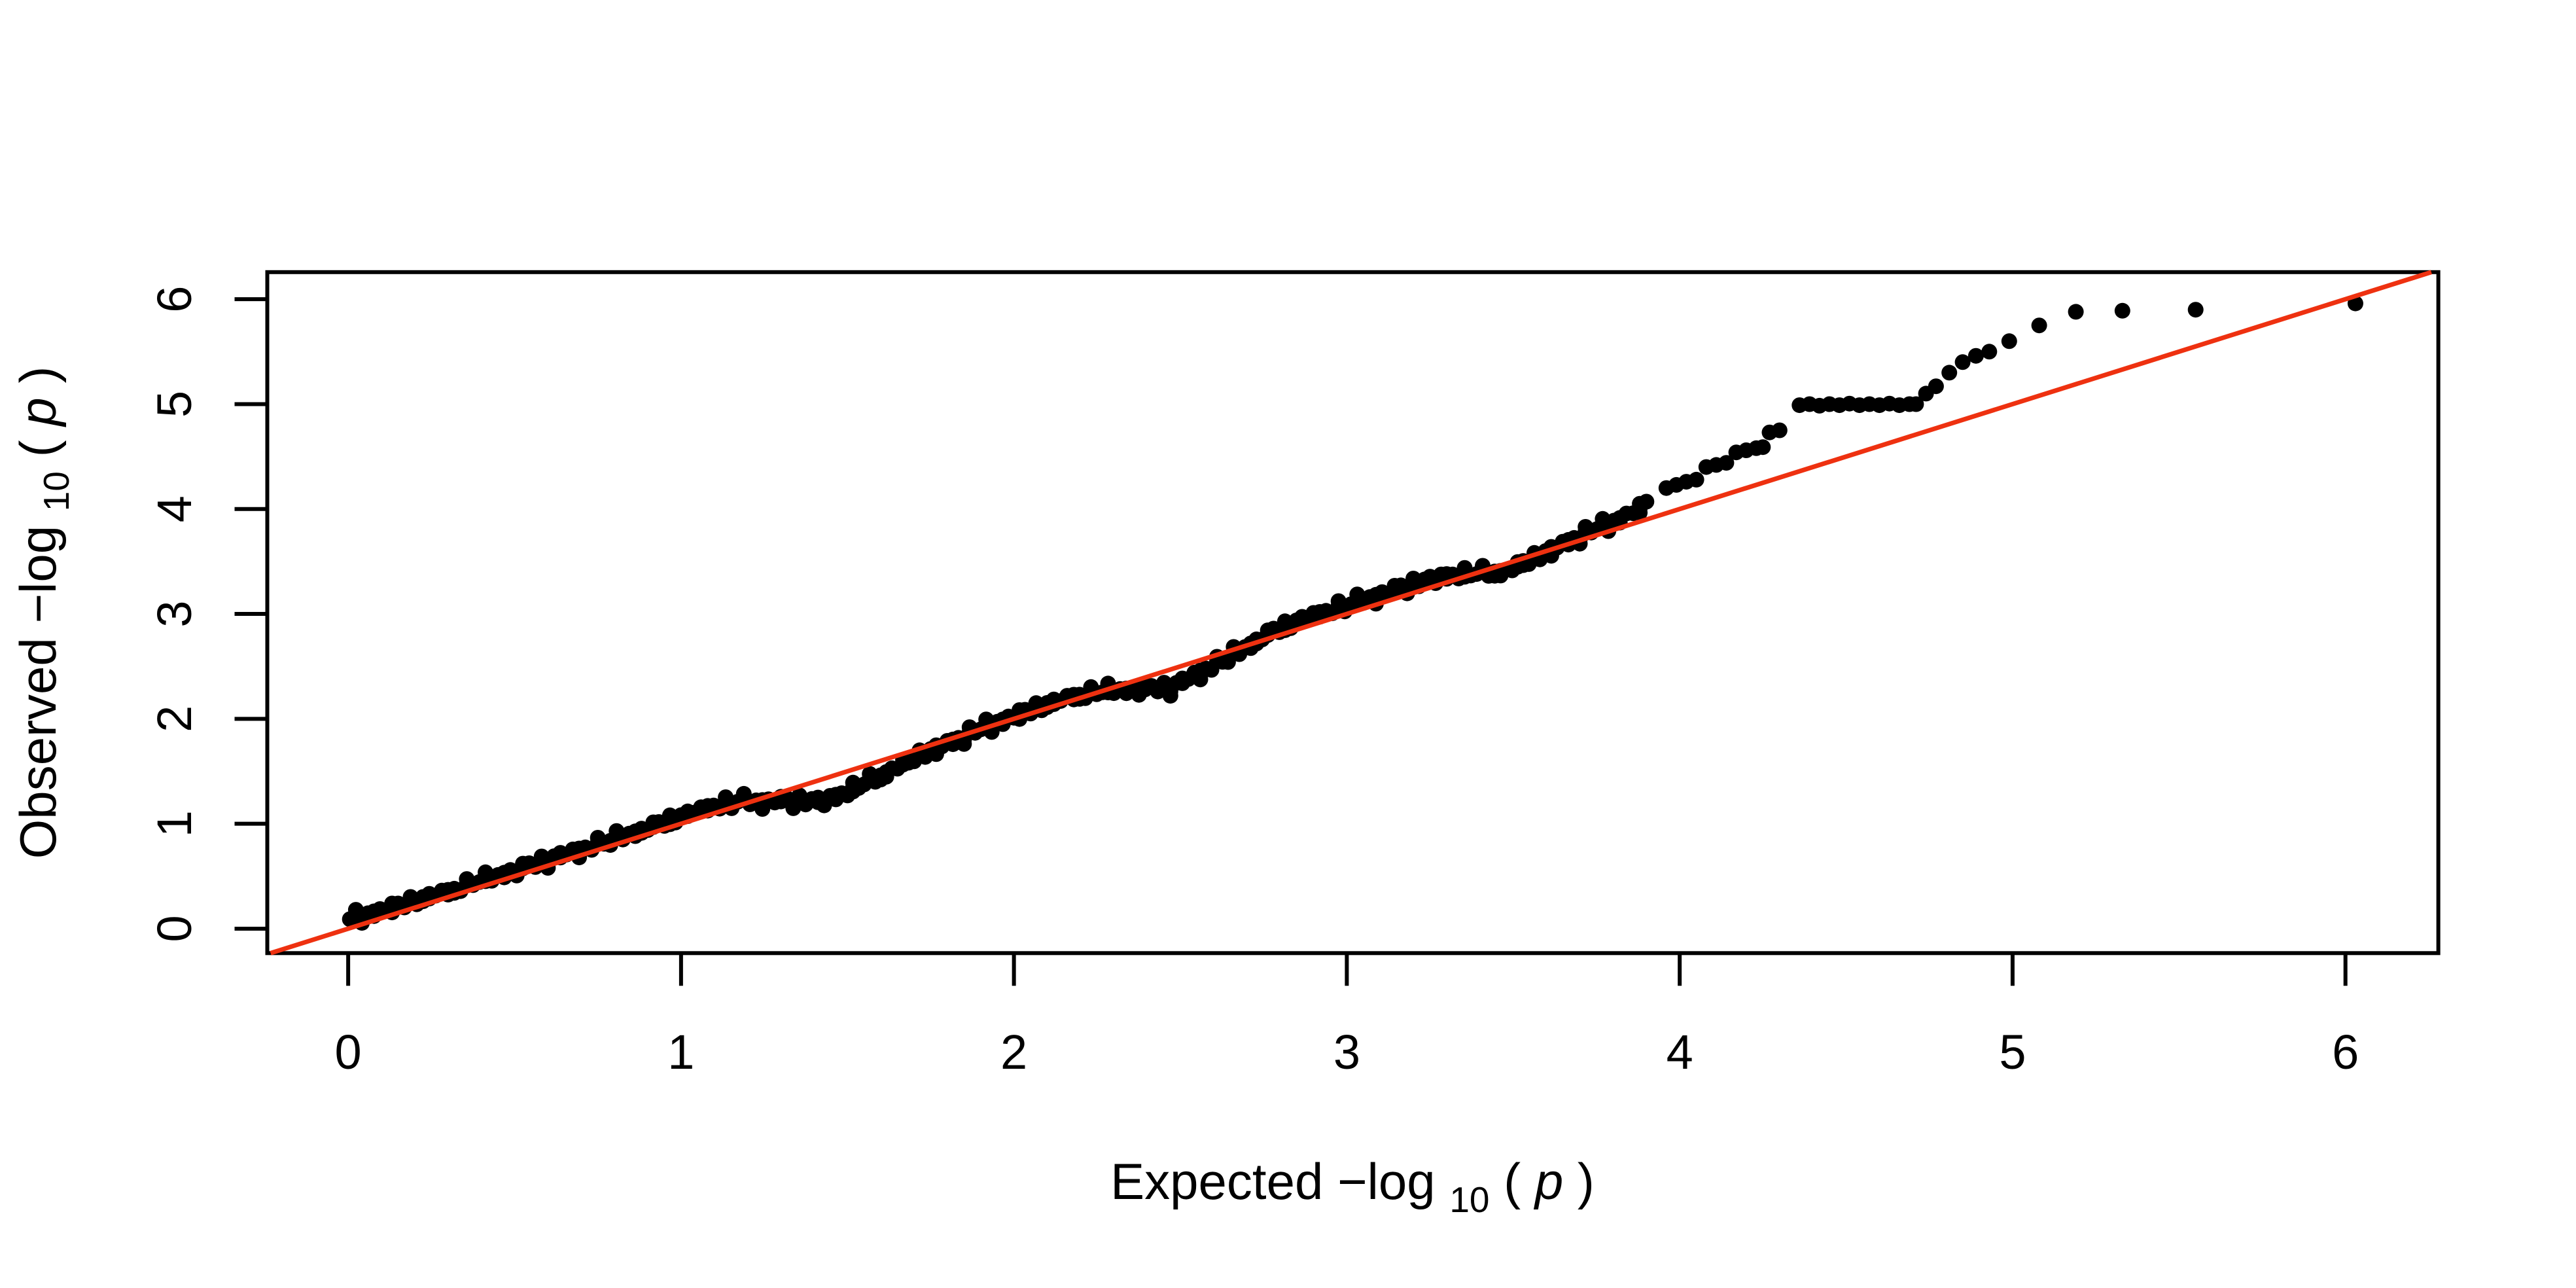 Image resolution: width=2576 pixels, height=1288 pixels. Describe the element at coordinates (1347, 1016) in the screenshot. I see `x-axis: 0 1 2 3 4 5 6` at that location.